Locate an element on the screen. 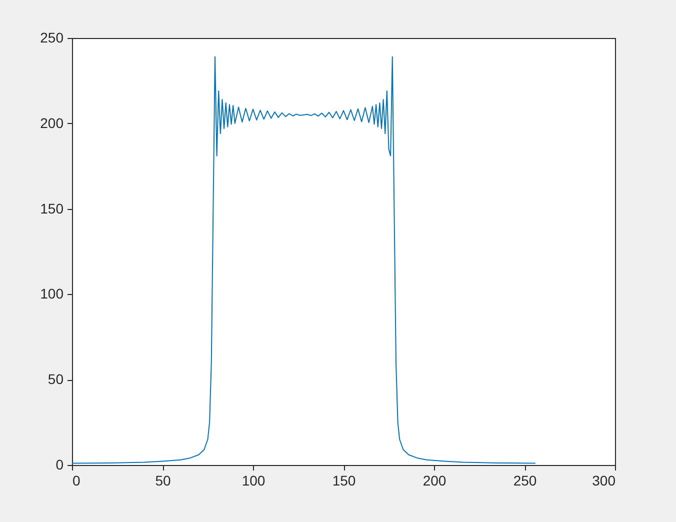  y-tick-label: 50 is located at coordinates (56, 379).